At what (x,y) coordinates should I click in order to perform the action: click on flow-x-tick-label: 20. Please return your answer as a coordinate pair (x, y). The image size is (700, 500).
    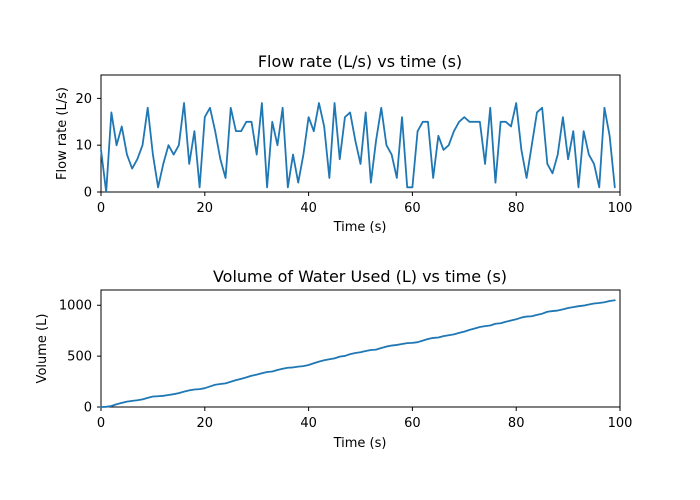
    Looking at the image, I should click on (205, 208).